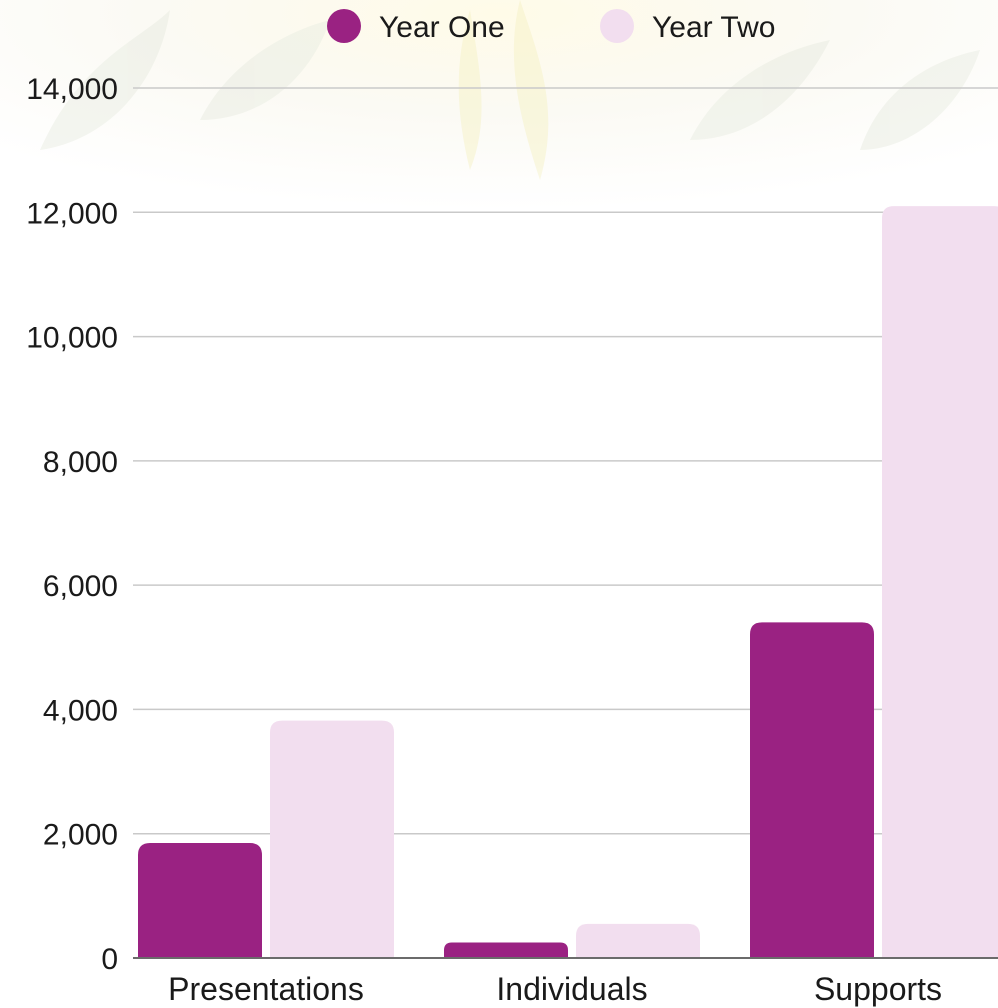  I want to click on x-axis-category-labels: Presentations Individuals Supports, so click(555, 989).